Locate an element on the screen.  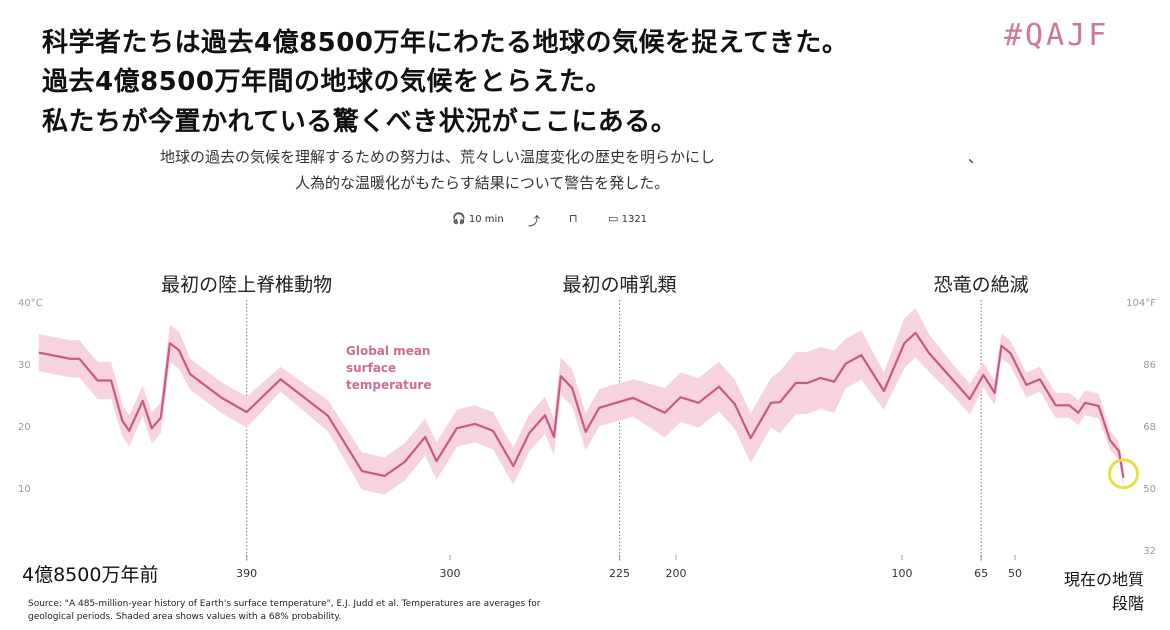
event-label: 最初の哺乳類 is located at coordinates (619, 285).